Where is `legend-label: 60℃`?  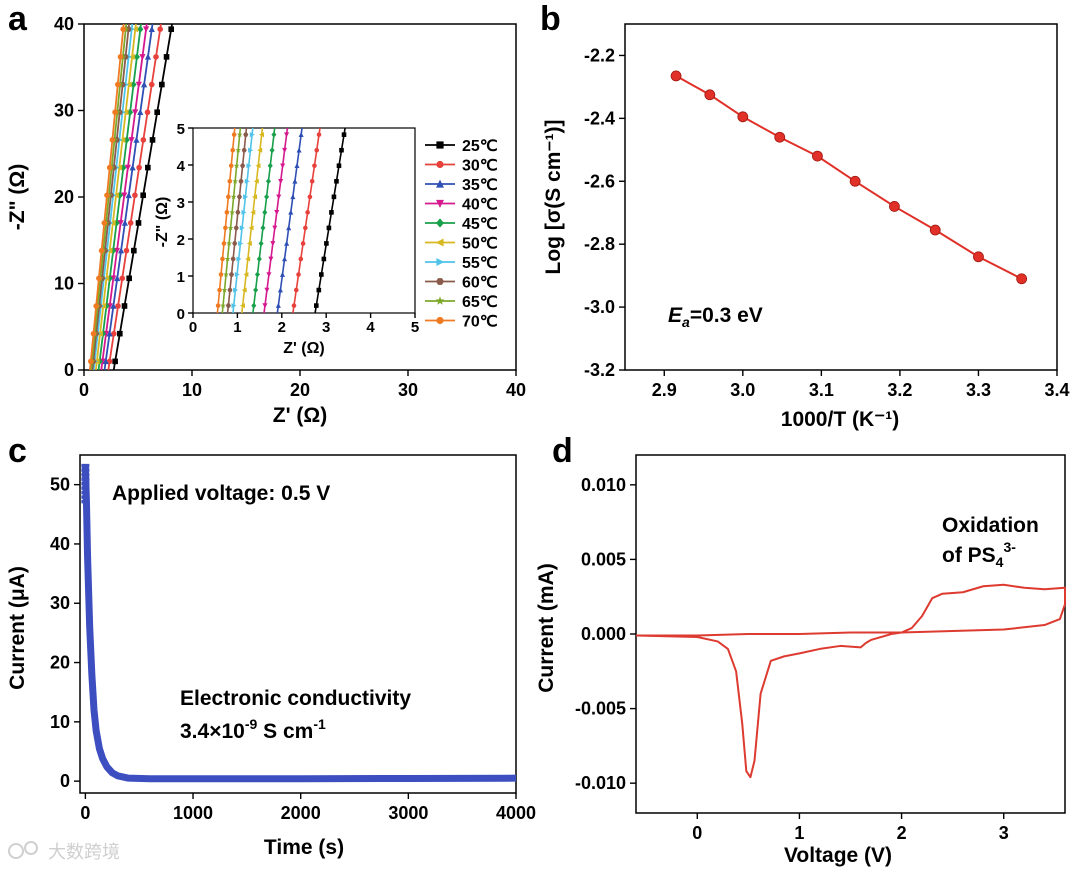 legend-label: 60℃ is located at coordinates (480, 283).